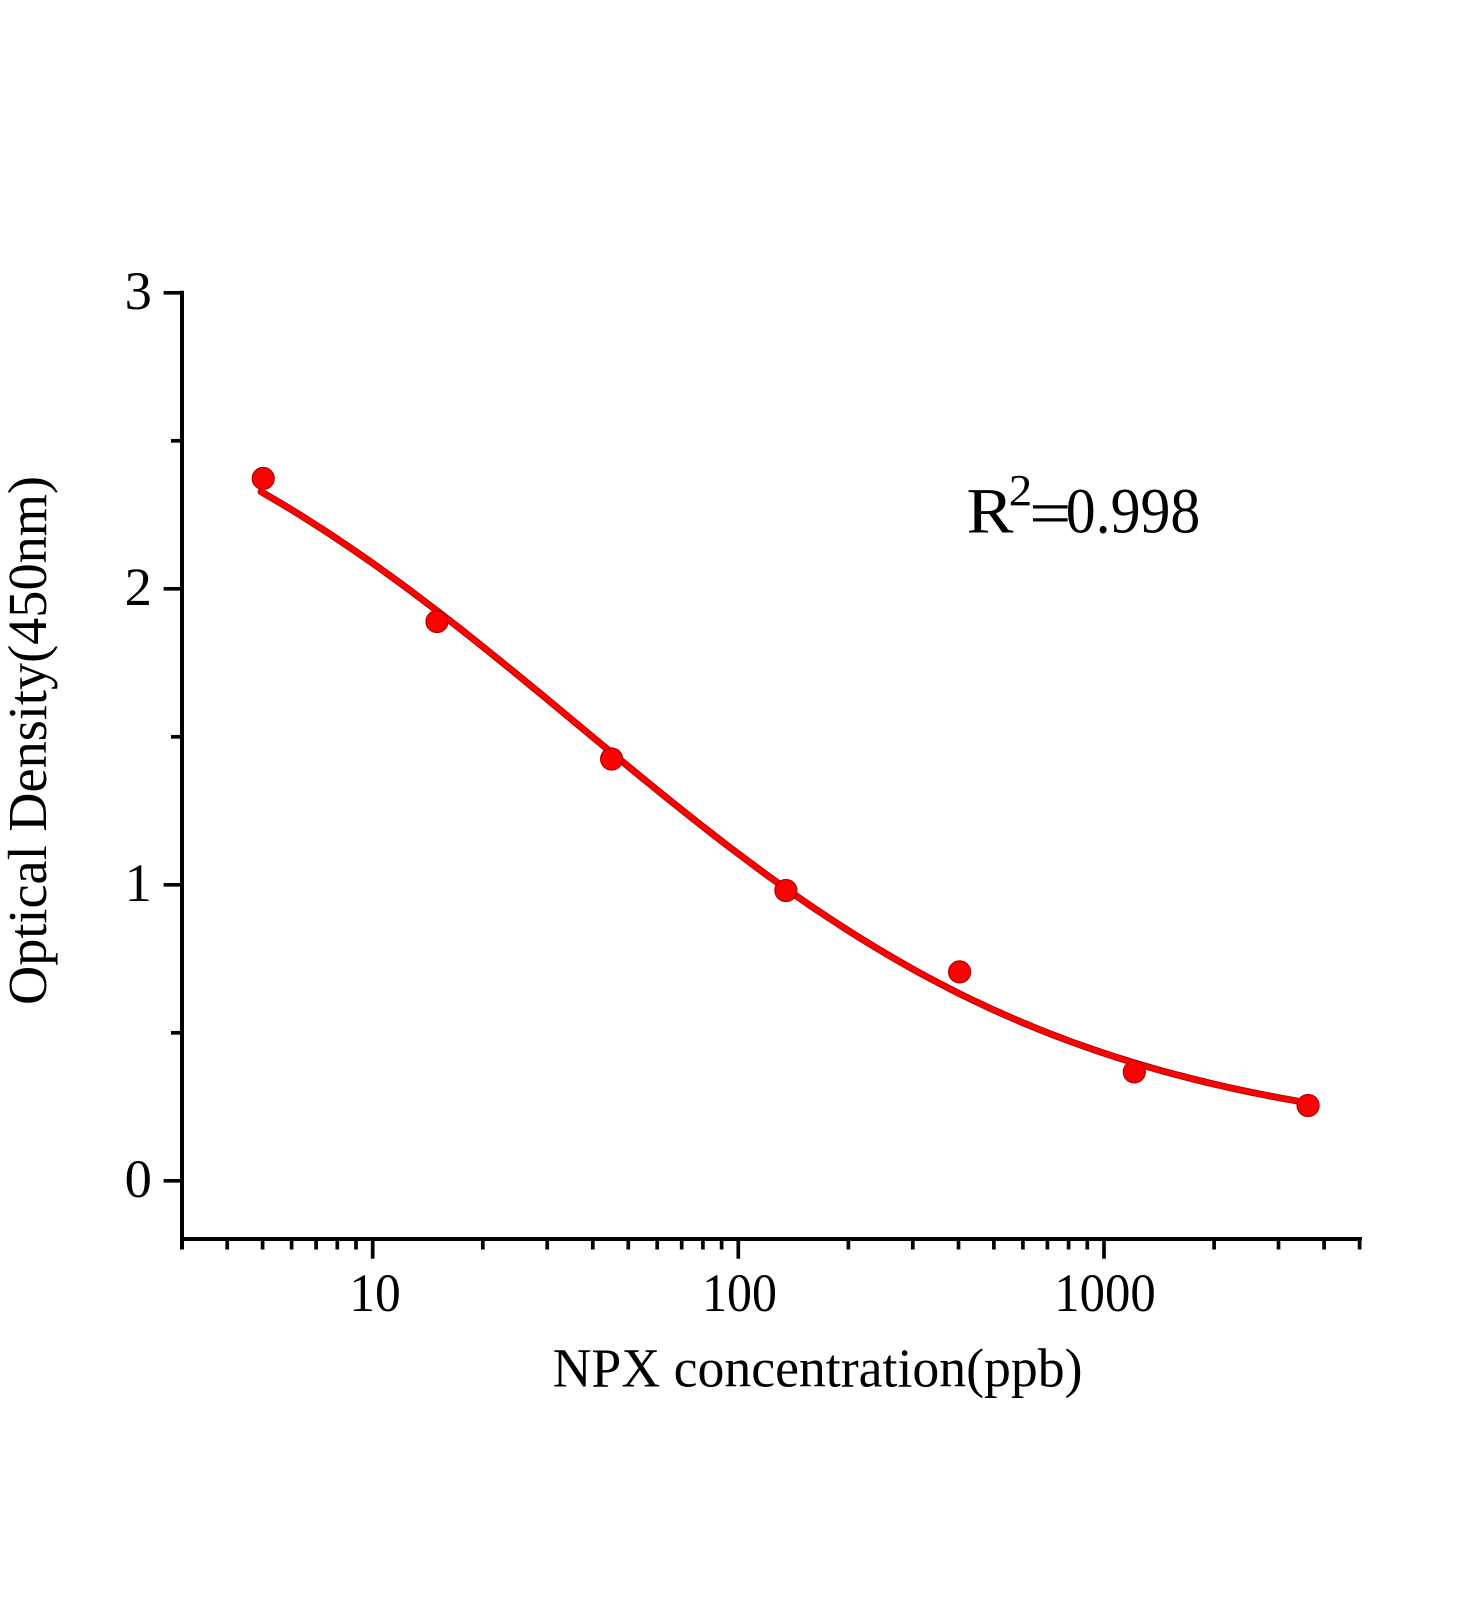 The height and width of the screenshot is (1600, 1472). Describe the element at coordinates (1133, 512) in the screenshot. I see `svg-text: 0.998` at that location.